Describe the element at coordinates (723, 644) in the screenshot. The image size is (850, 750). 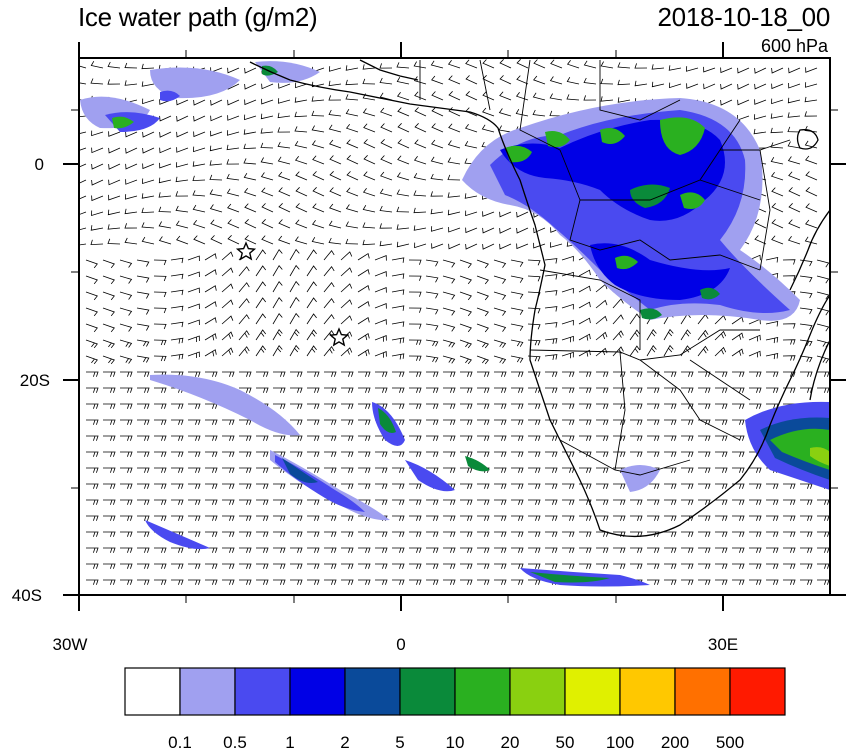
I see `x-tick-30e: 30E` at that location.